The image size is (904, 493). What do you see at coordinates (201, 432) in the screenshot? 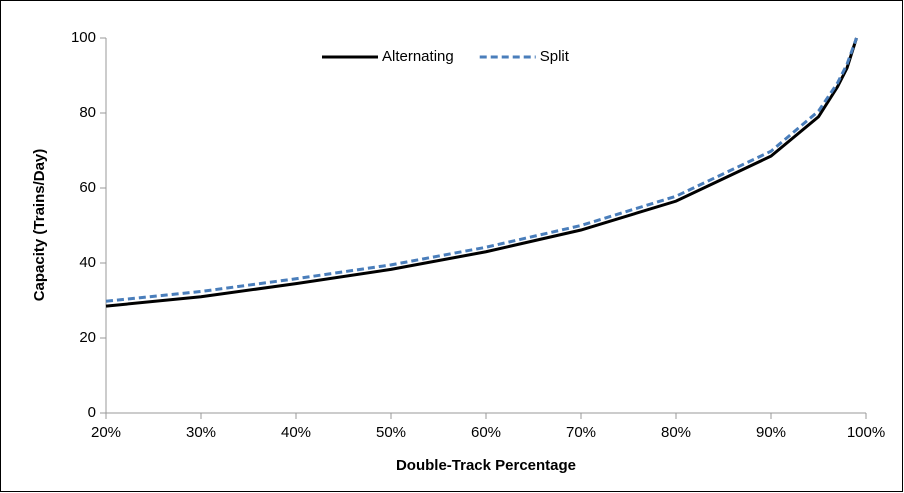
I see `x-tick-label: 30%` at bounding box center [201, 432].